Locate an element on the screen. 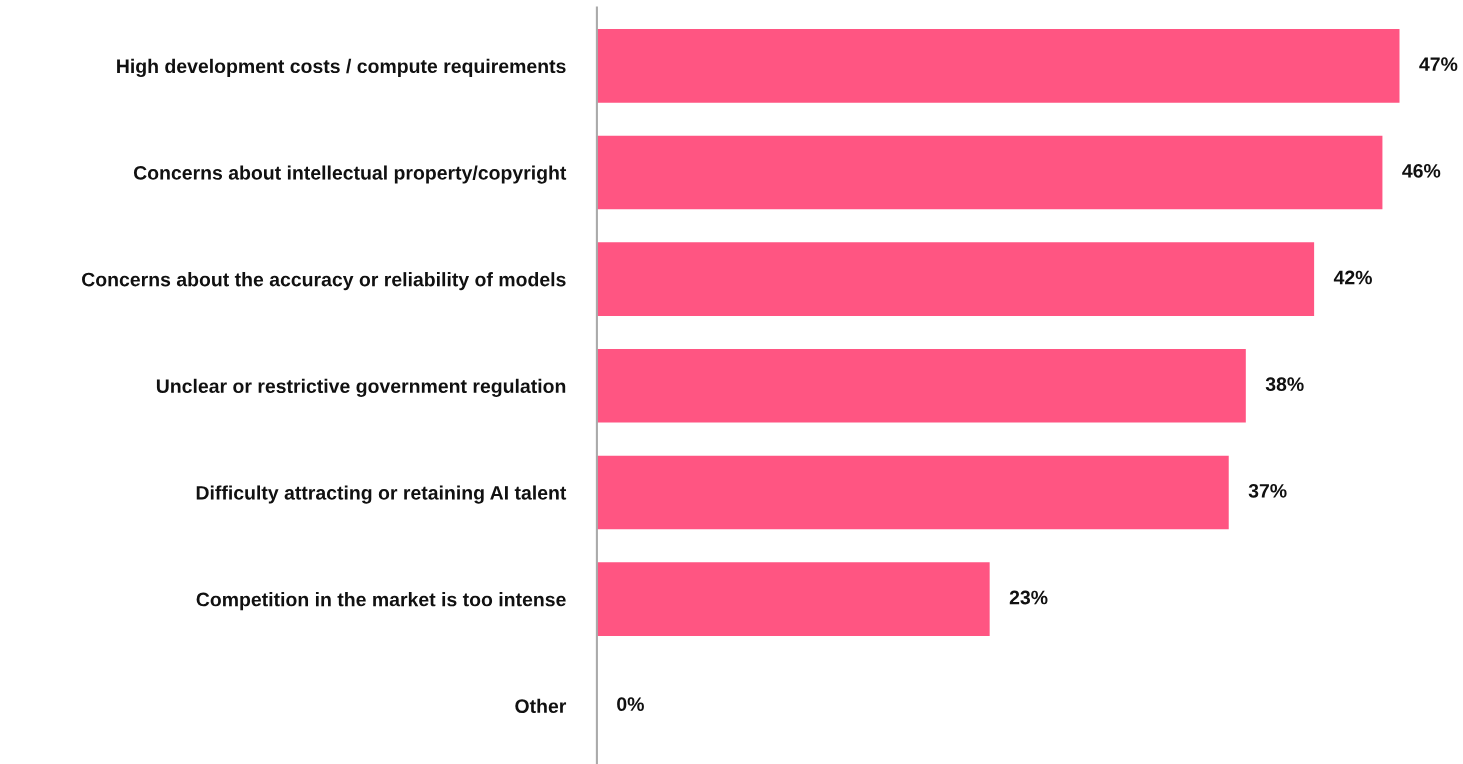  y-tick-label: Competition in the market is too intense is located at coordinates (381, 601).